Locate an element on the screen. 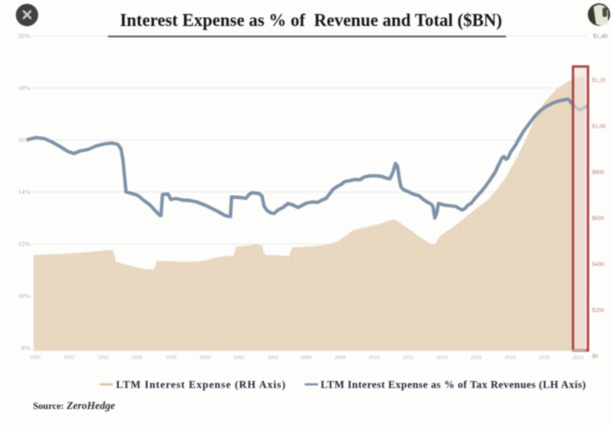 Image resolution: width=612 pixels, height=425 pixels. svg-text: 2008 is located at coordinates (340, 358).